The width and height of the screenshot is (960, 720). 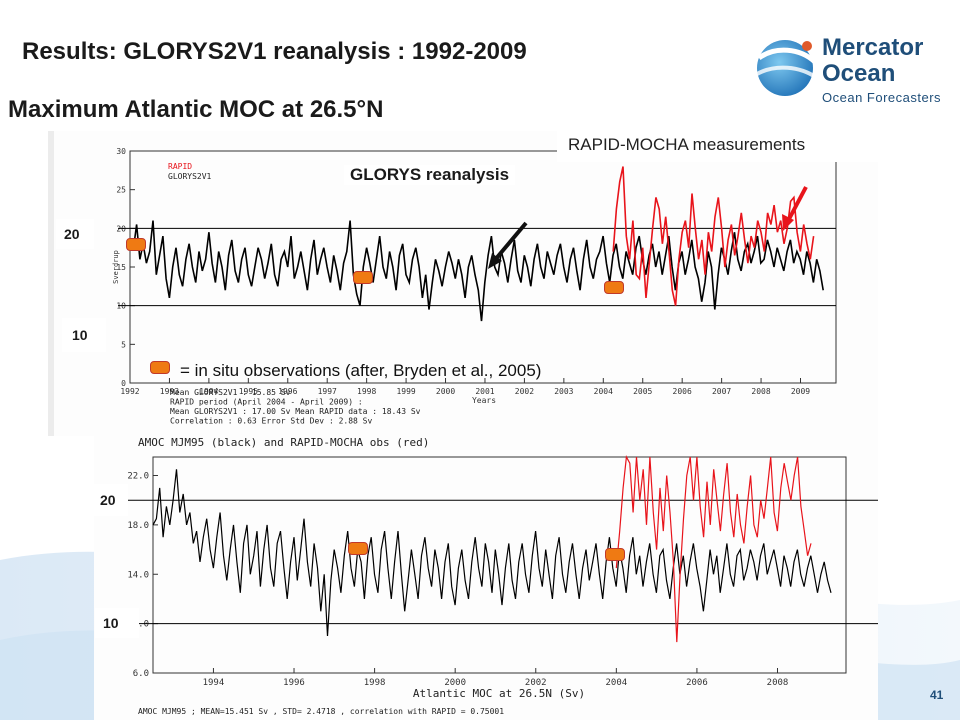 What do you see at coordinates (405, 391) in the screenshot?
I see `x-tick-label: 1999` at bounding box center [405, 391].